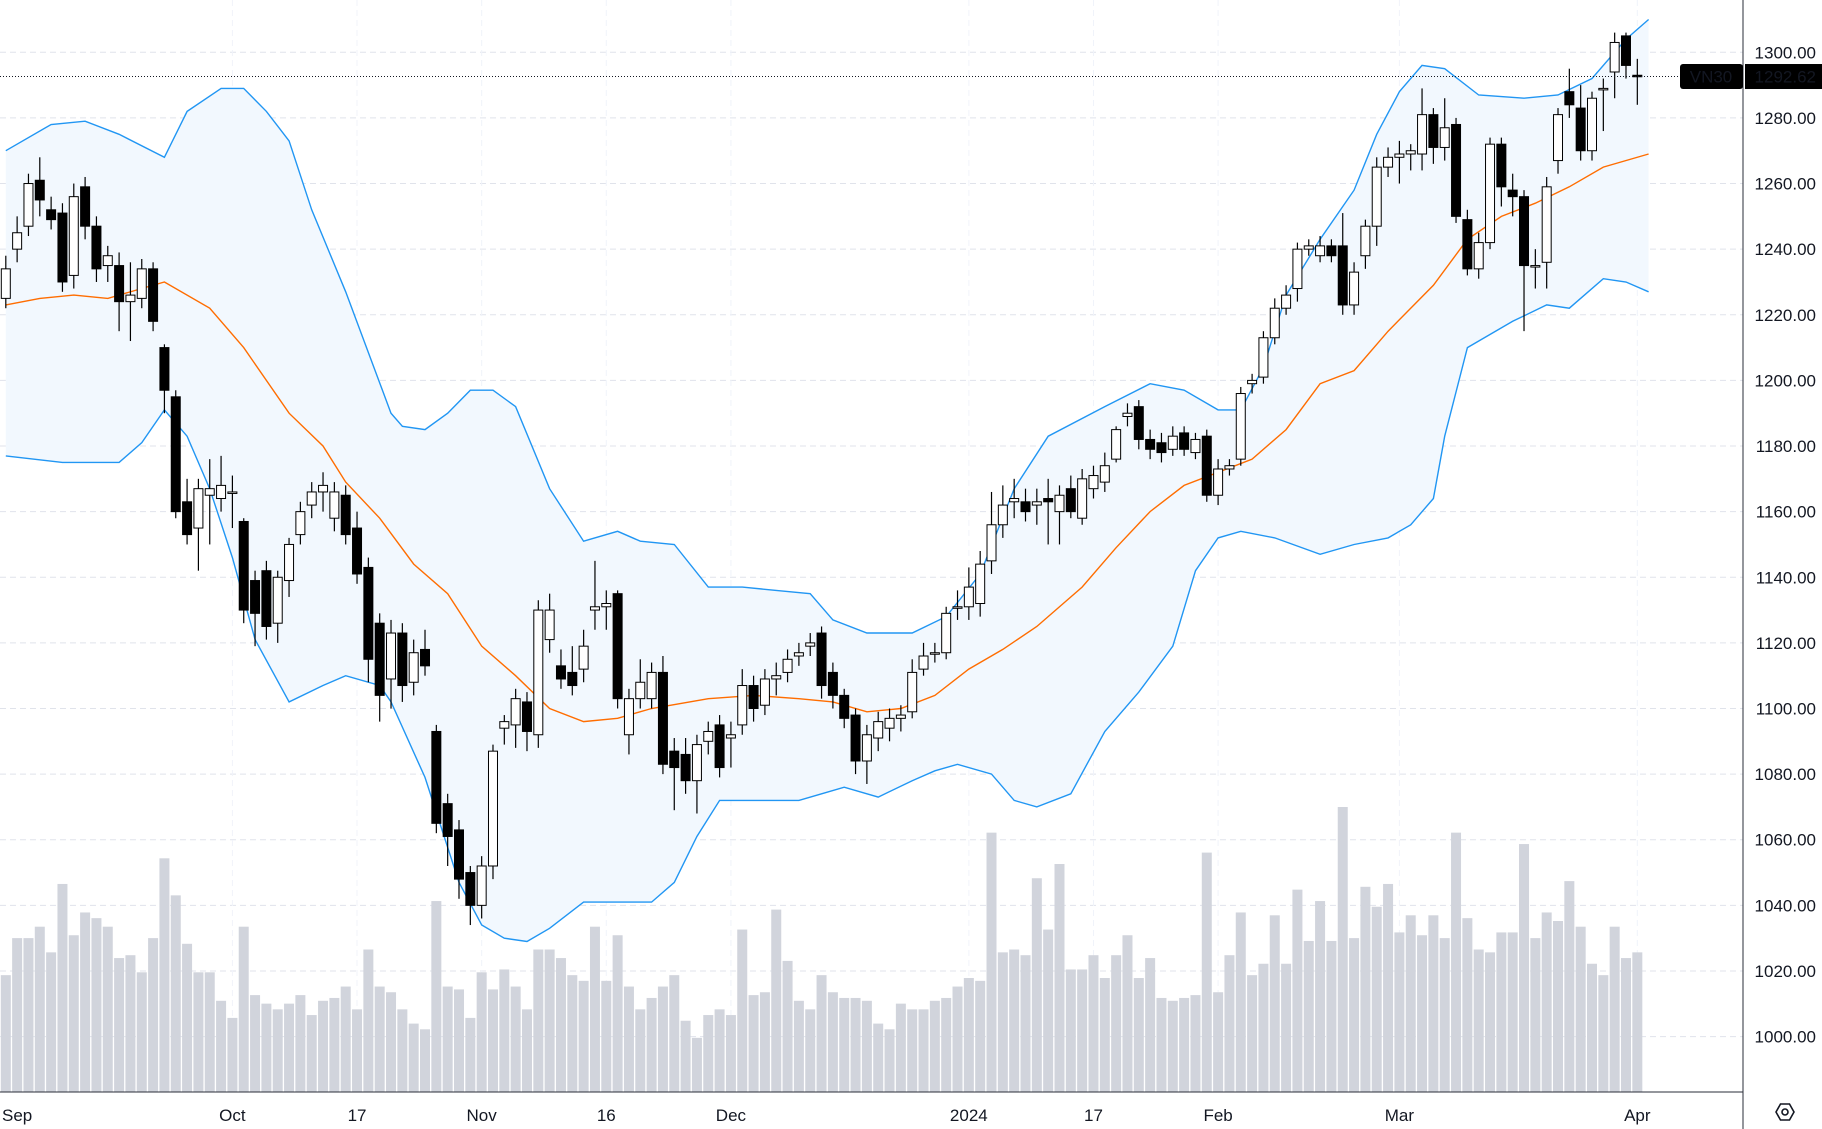 Image resolution: width=1822 pixels, height=1129 pixels. What do you see at coordinates (1785, 184) in the screenshot?
I see `price-tick-label: 1260.00` at bounding box center [1785, 184].